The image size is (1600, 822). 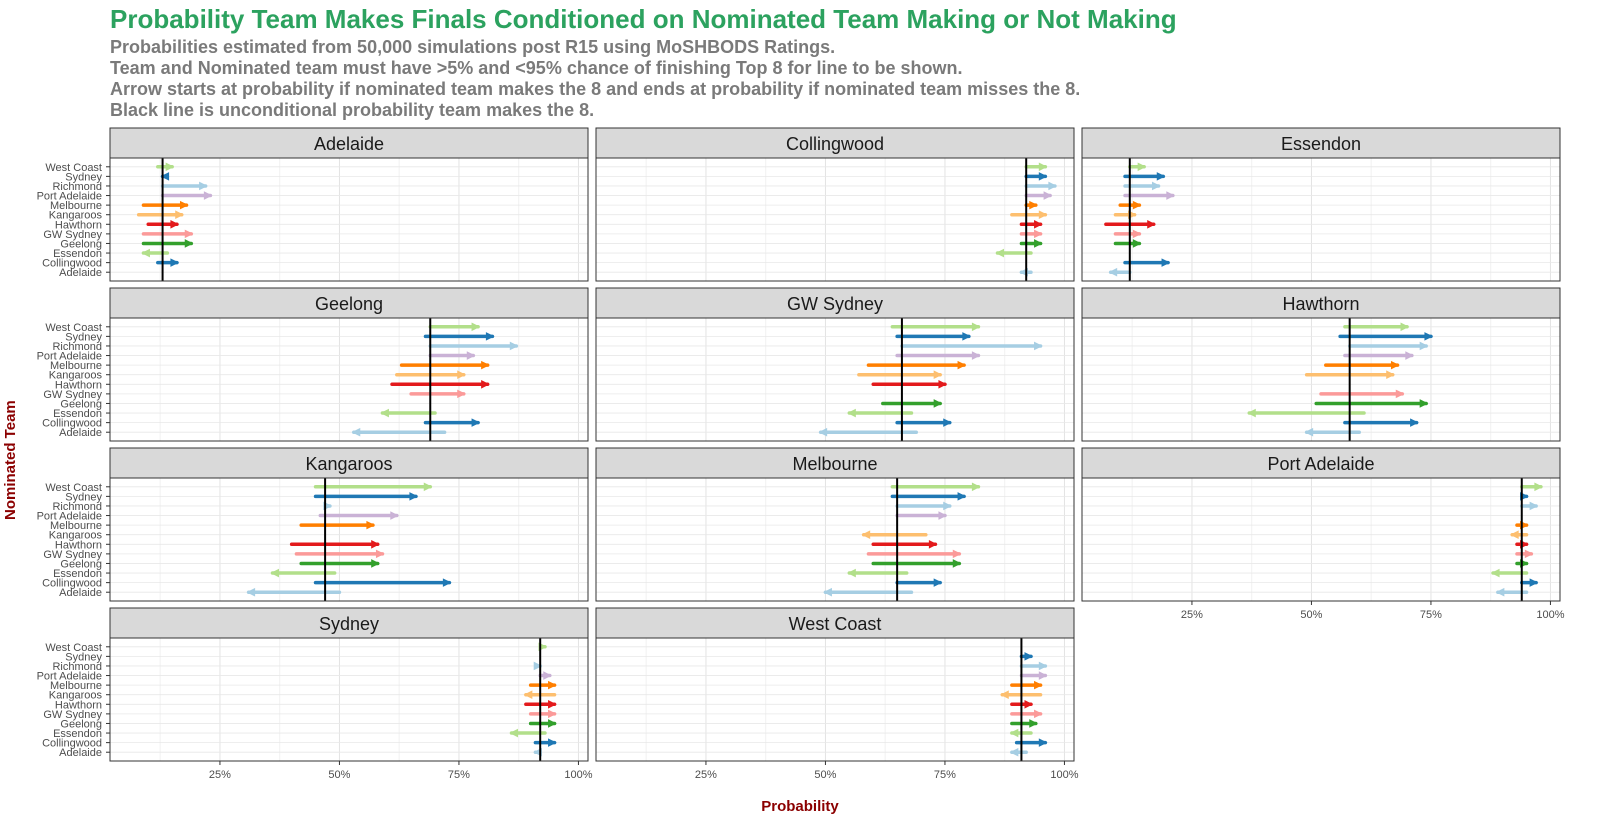 What do you see at coordinates (1321, 379) in the screenshot?
I see `panel-border-hawthorn` at bounding box center [1321, 379].